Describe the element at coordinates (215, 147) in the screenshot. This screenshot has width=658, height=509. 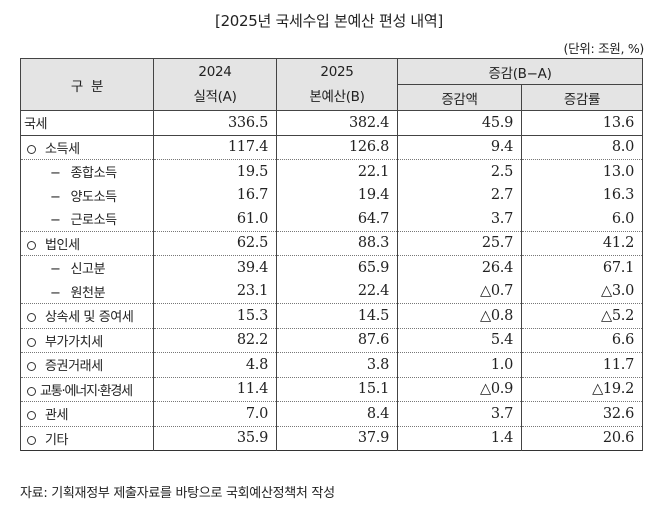
I see `cell-2024: 117.4` at that location.